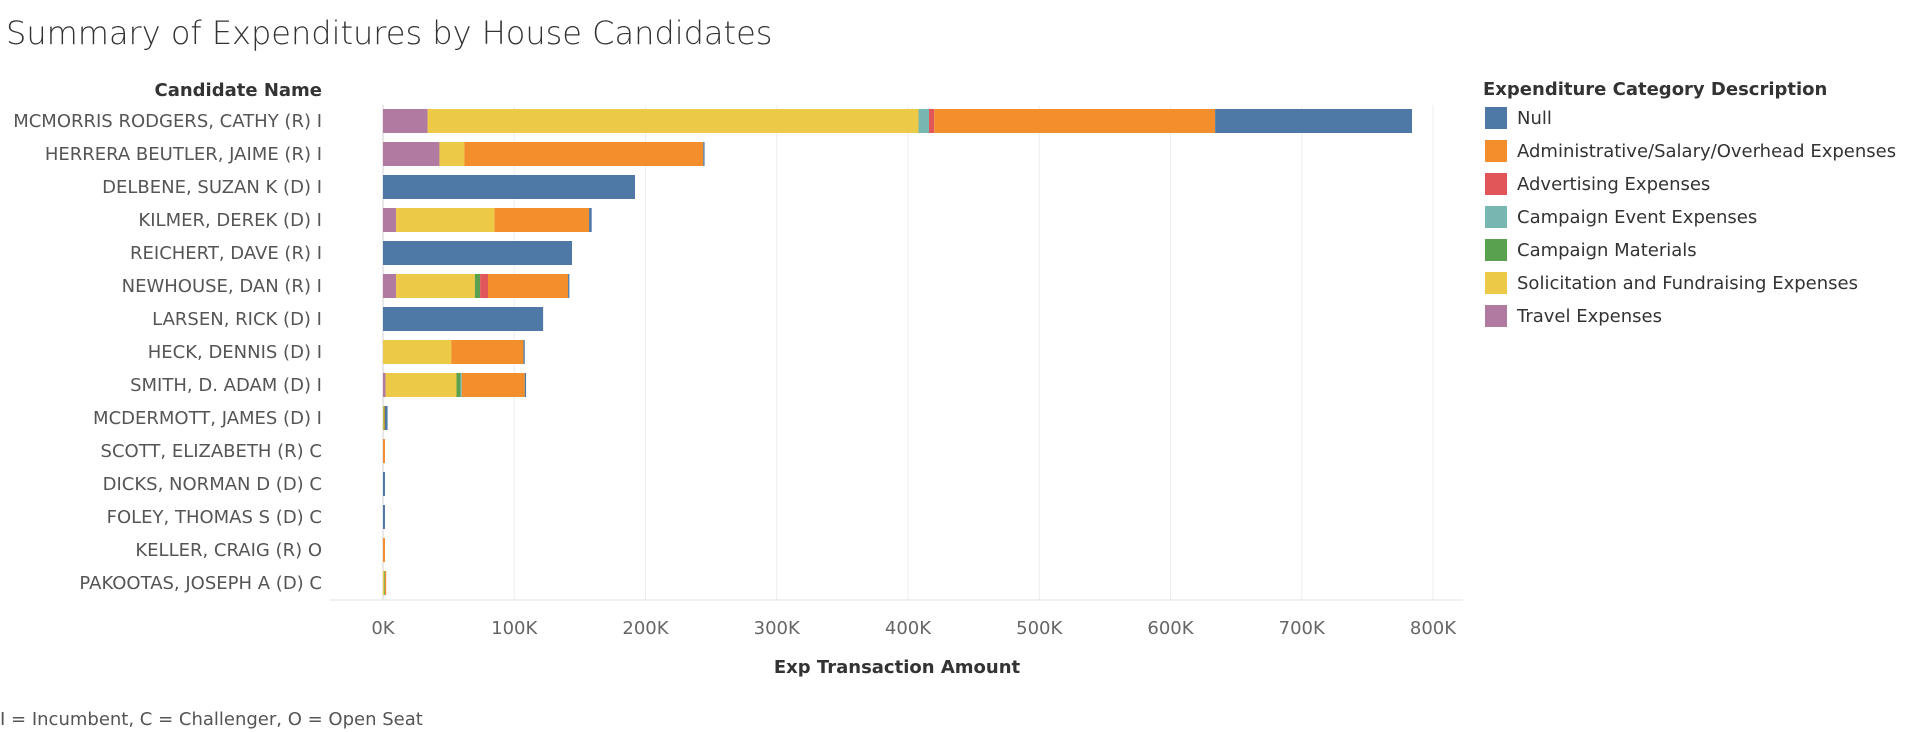  I want to click on category-label: MCMORRIS RODGERS, CATHY (R) I, so click(167, 121).